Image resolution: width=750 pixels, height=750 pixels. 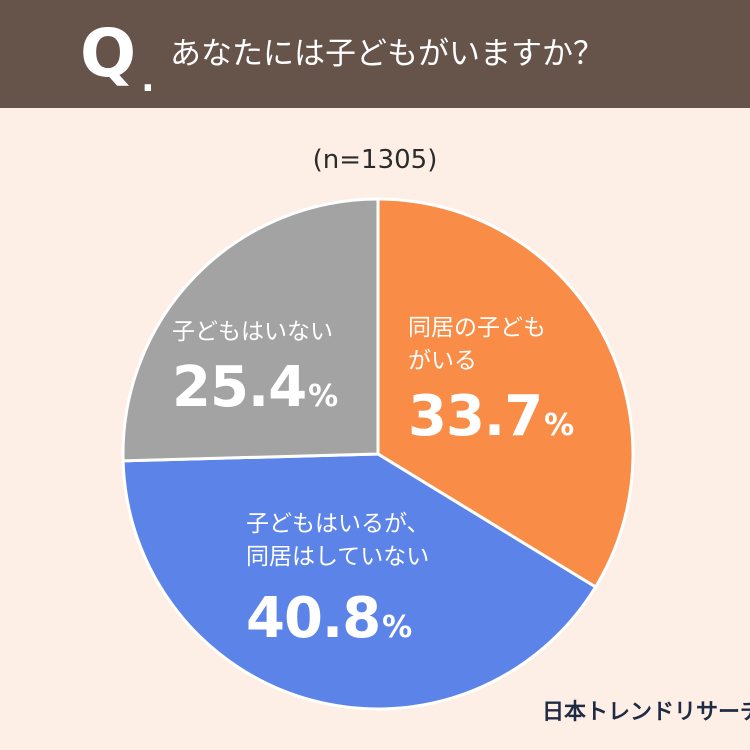 I want to click on slice-percent: 33.7%, so click(x=491, y=417).